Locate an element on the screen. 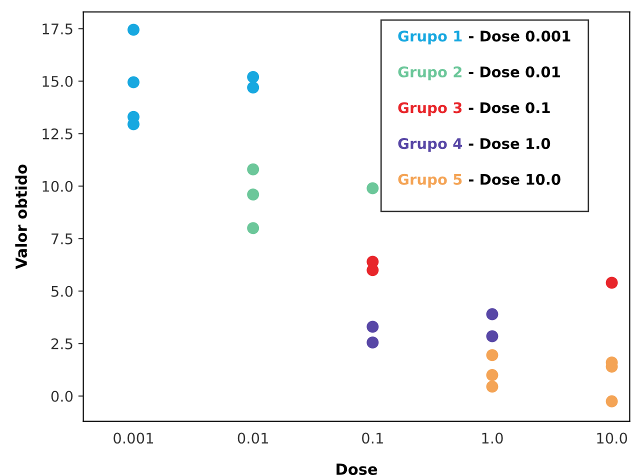 The width and height of the screenshot is (631, 476). x-tick-label: 0.001 is located at coordinates (134, 438).